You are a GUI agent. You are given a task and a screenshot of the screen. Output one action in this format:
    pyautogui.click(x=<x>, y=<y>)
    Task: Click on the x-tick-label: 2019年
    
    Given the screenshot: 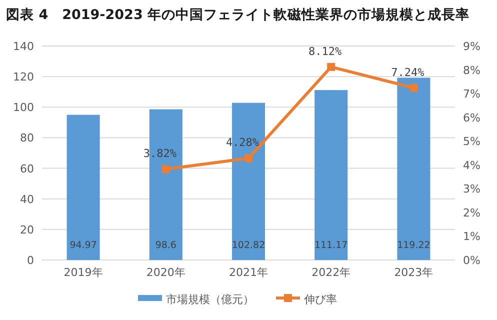 What is the action you would take?
    pyautogui.click(x=83, y=272)
    